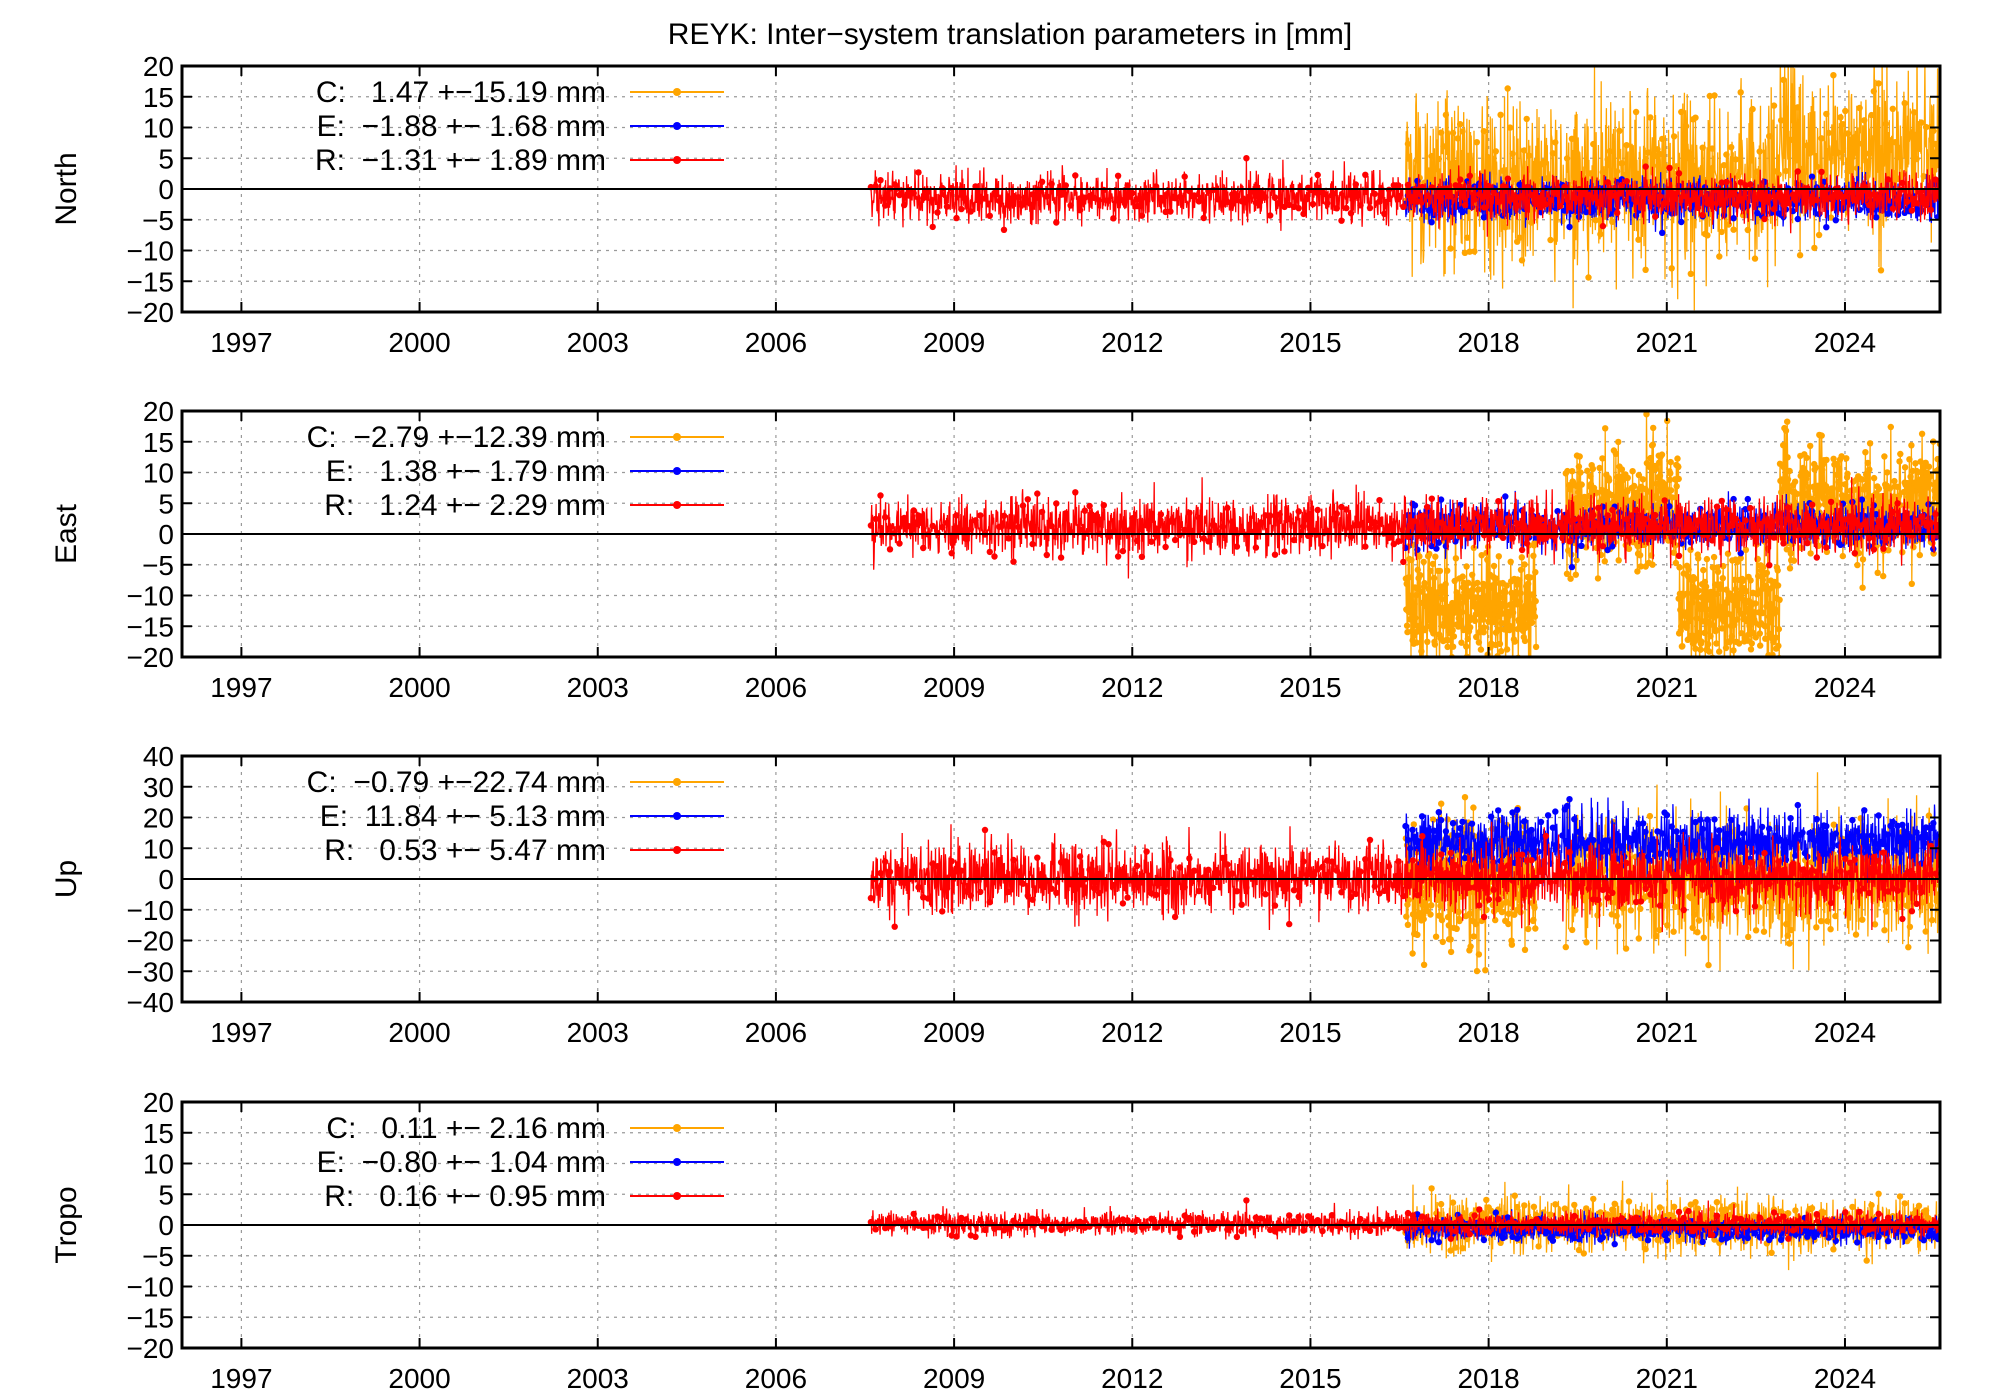  What do you see at coordinates (158, 1164) in the screenshot?
I see `y-tick-label: 10` at bounding box center [158, 1164].